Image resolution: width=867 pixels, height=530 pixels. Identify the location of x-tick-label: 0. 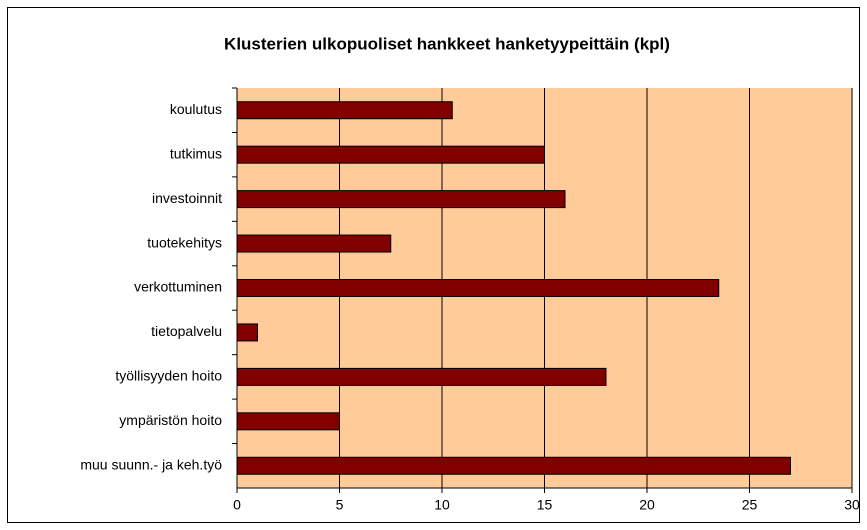
(237, 505).